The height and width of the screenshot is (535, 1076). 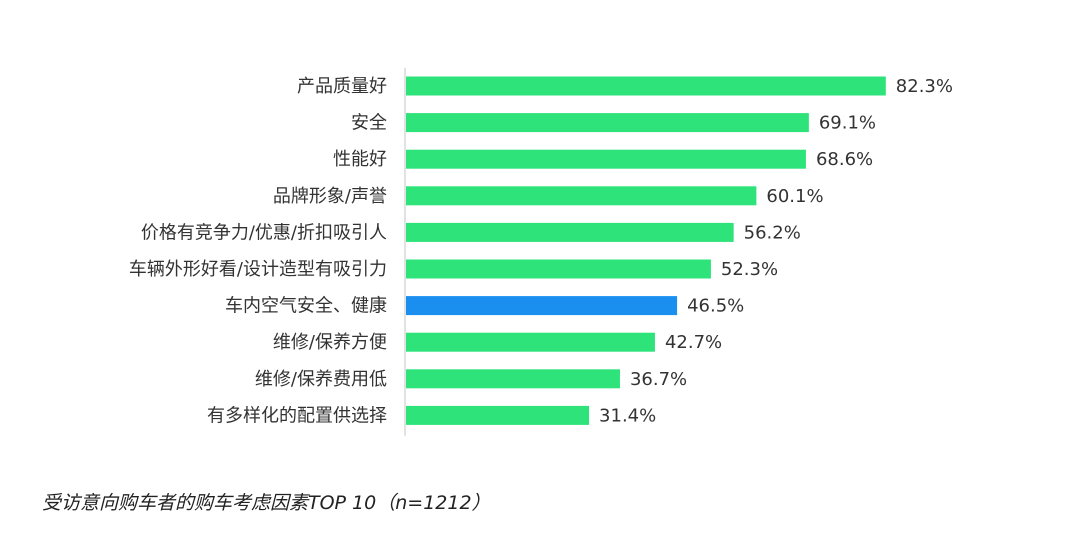 I want to click on category-label: 维修/保养方便, so click(x=330, y=342).